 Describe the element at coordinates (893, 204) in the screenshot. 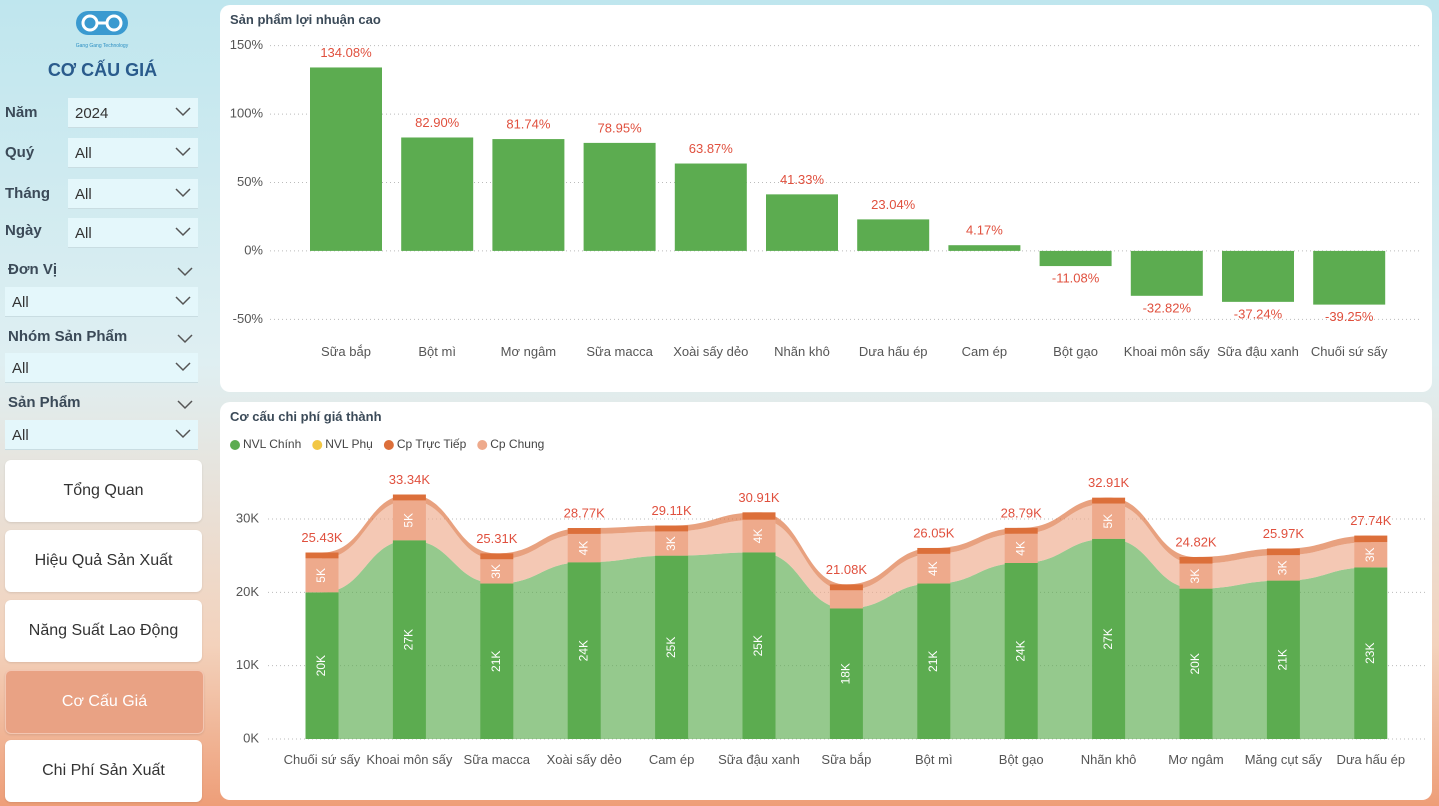

I see `data-label: 23.04%` at that location.